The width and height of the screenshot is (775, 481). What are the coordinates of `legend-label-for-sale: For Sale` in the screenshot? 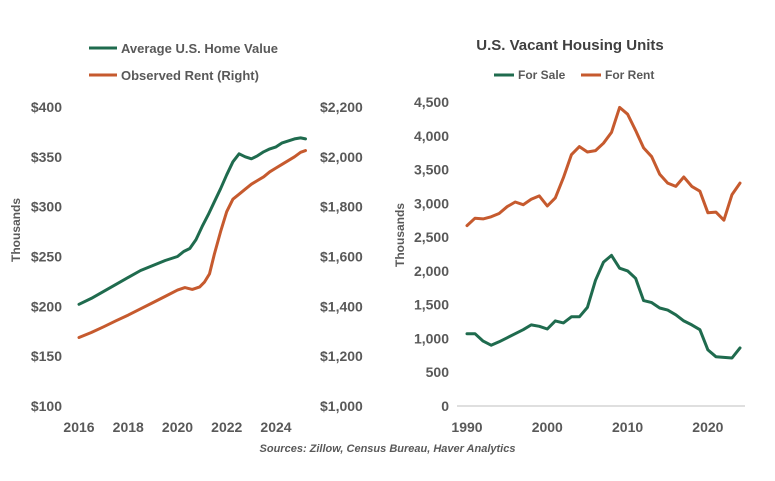 It's located at (542, 75).